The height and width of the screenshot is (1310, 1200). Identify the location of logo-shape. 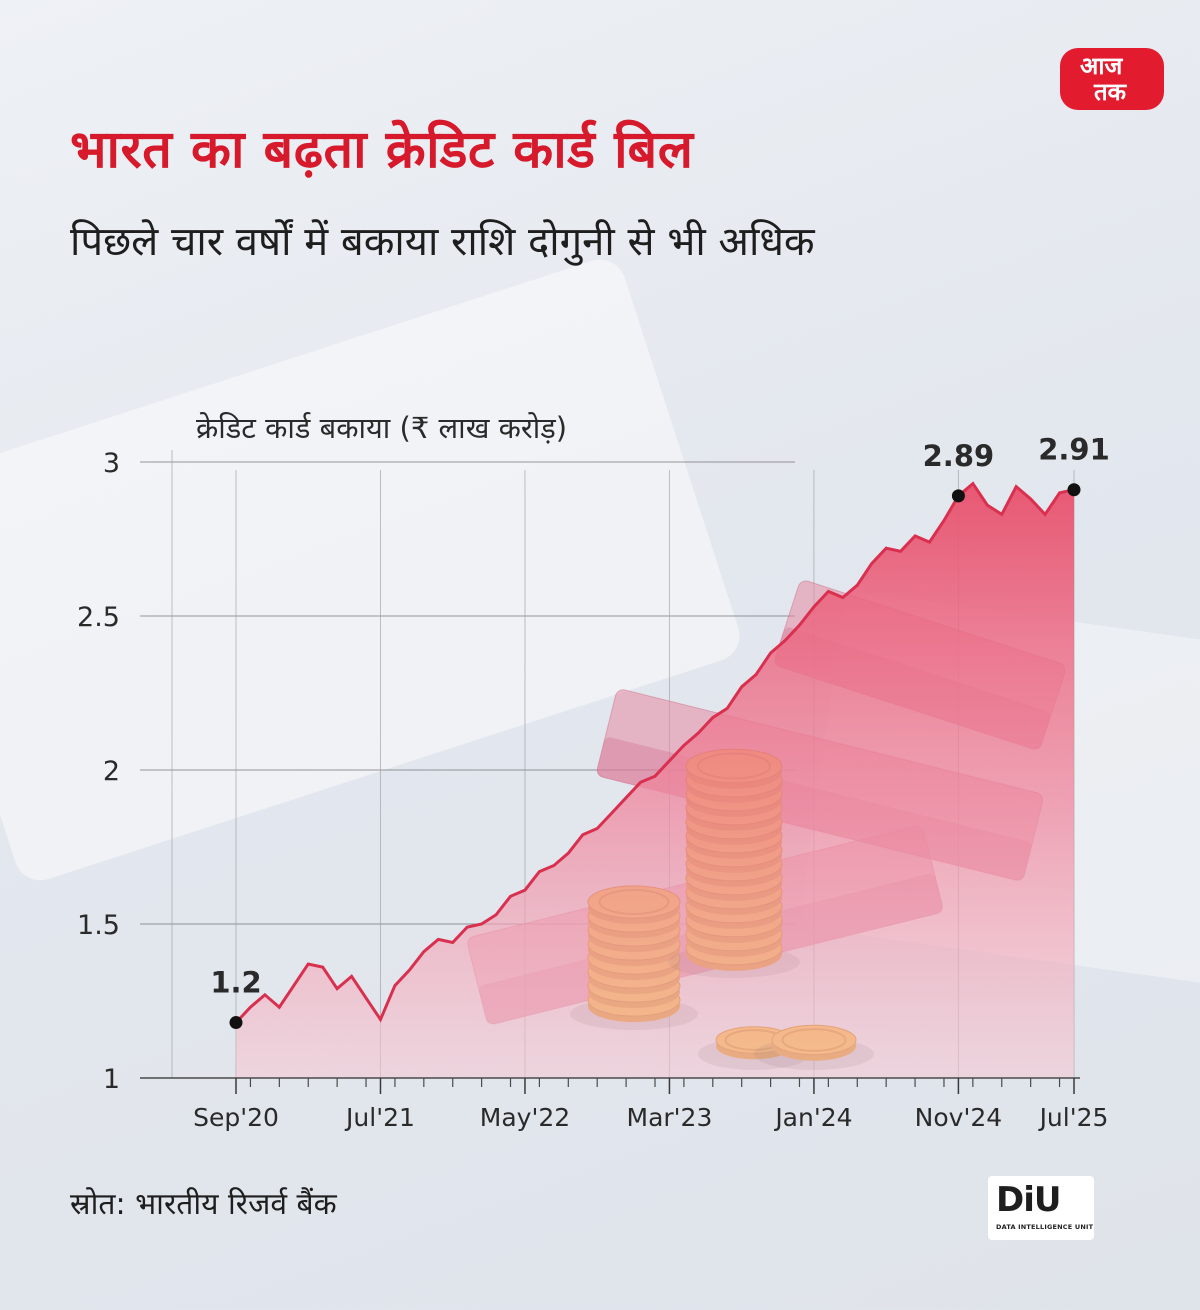
(1112, 79).